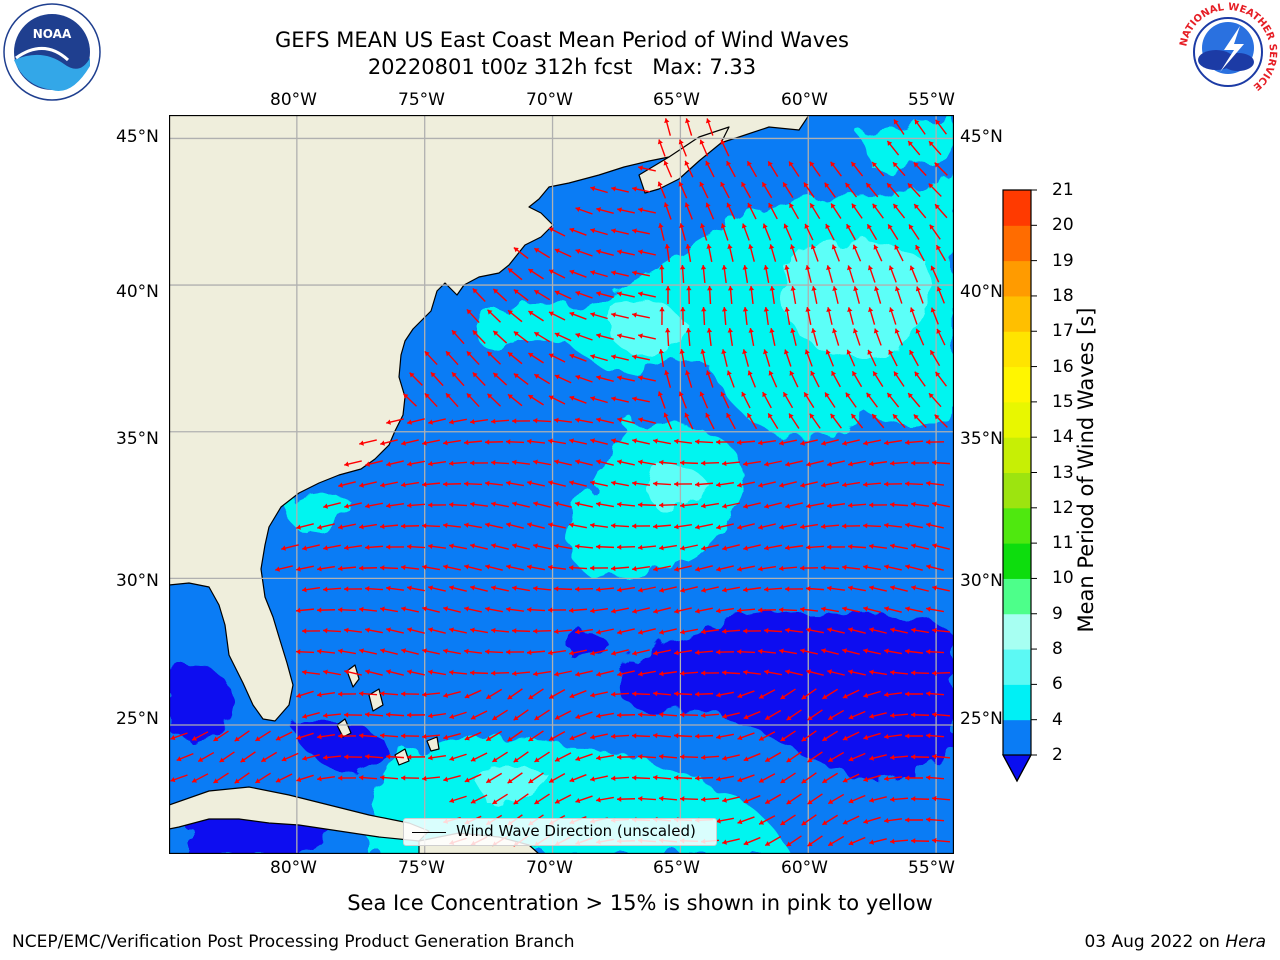  What do you see at coordinates (1063, 190) in the screenshot?
I see `colorbar-tick-label: 21` at bounding box center [1063, 190].